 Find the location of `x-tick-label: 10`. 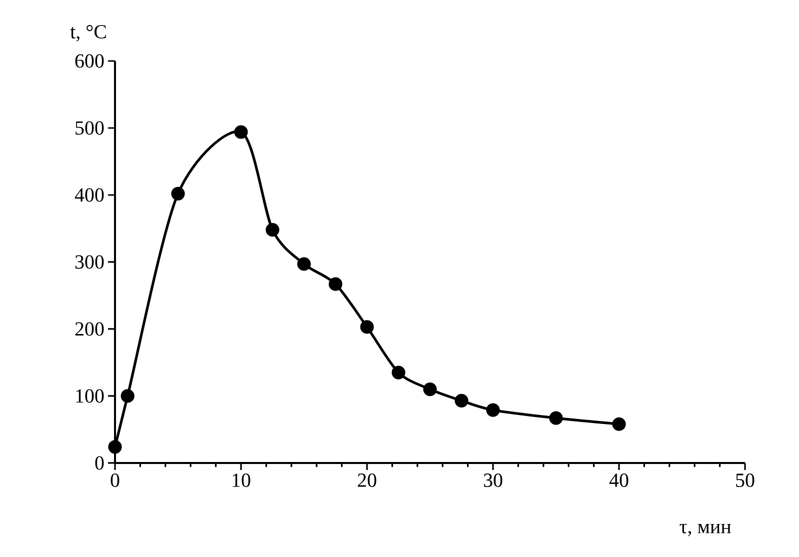

x-tick-label: 10 is located at coordinates (241, 481).